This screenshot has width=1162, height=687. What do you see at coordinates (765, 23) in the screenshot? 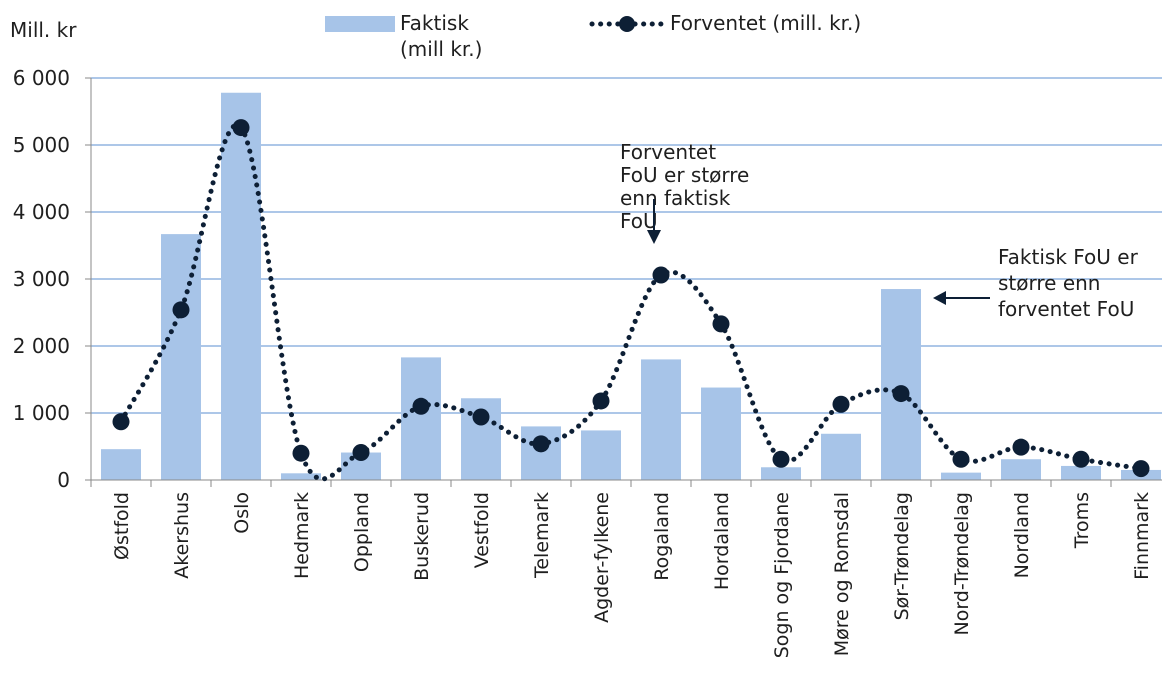
I see `legend-forventet-label: Forventet (mill. kr.)` at bounding box center [765, 23].